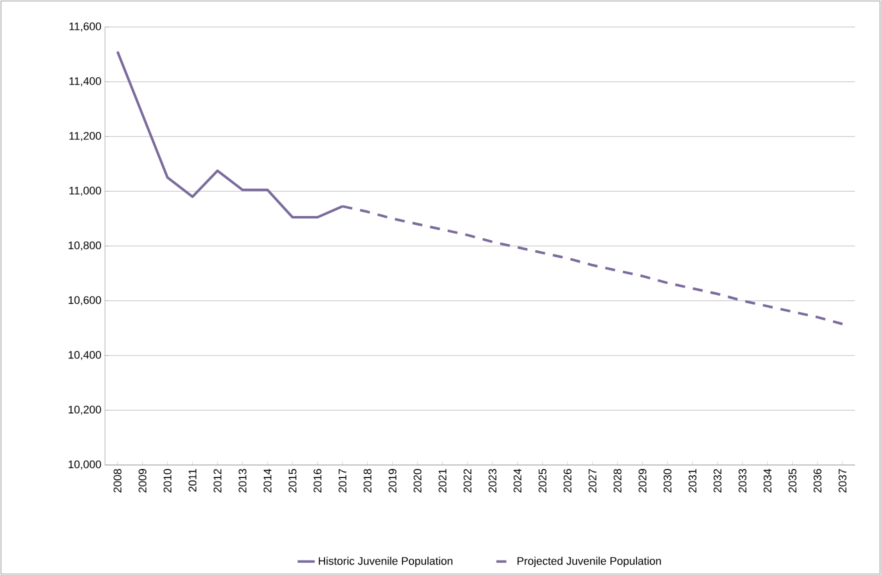  Describe the element at coordinates (592, 480) in the screenshot. I see `x-tick-label: 2027` at that location.